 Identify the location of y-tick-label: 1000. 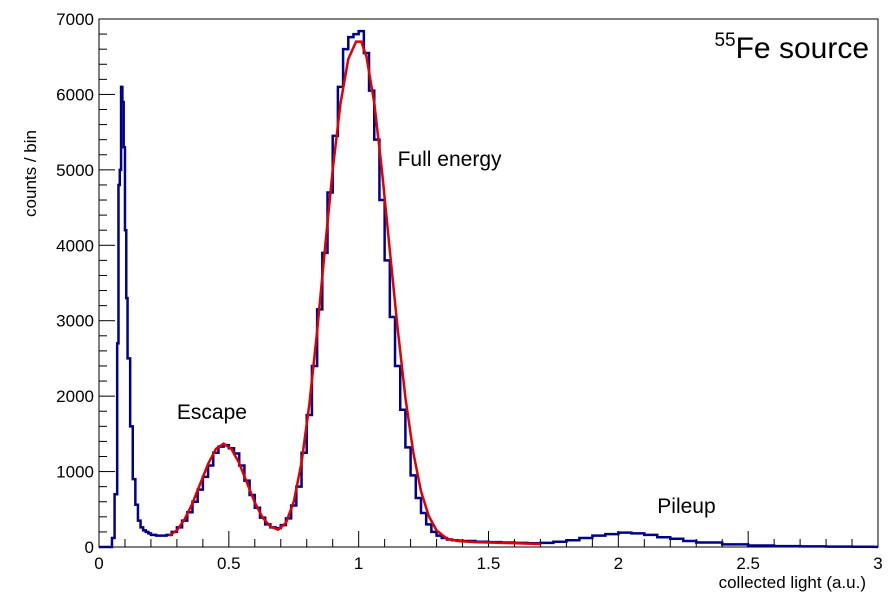
(75, 472).